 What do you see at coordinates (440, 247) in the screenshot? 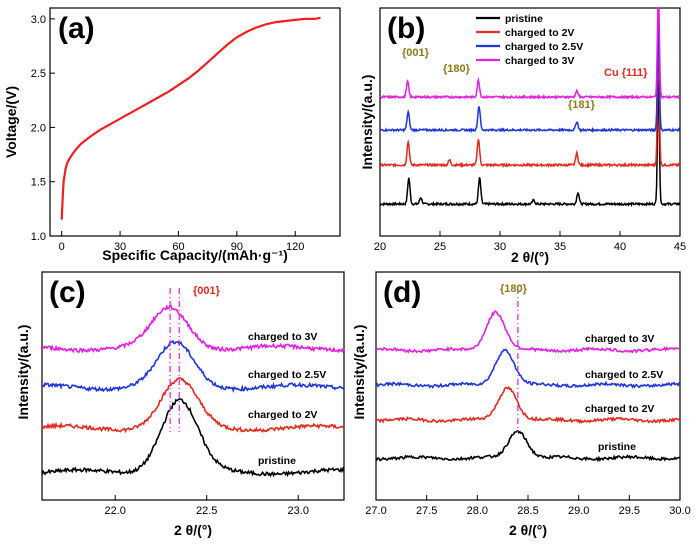
I see `panel-b-xtick-label-1: 25` at bounding box center [440, 247].